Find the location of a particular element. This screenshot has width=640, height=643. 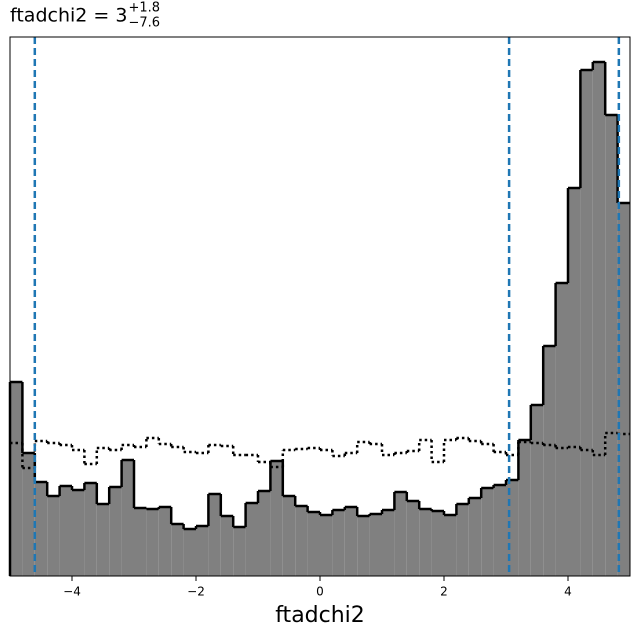

x-tick-label: −2 is located at coordinates (196, 592).